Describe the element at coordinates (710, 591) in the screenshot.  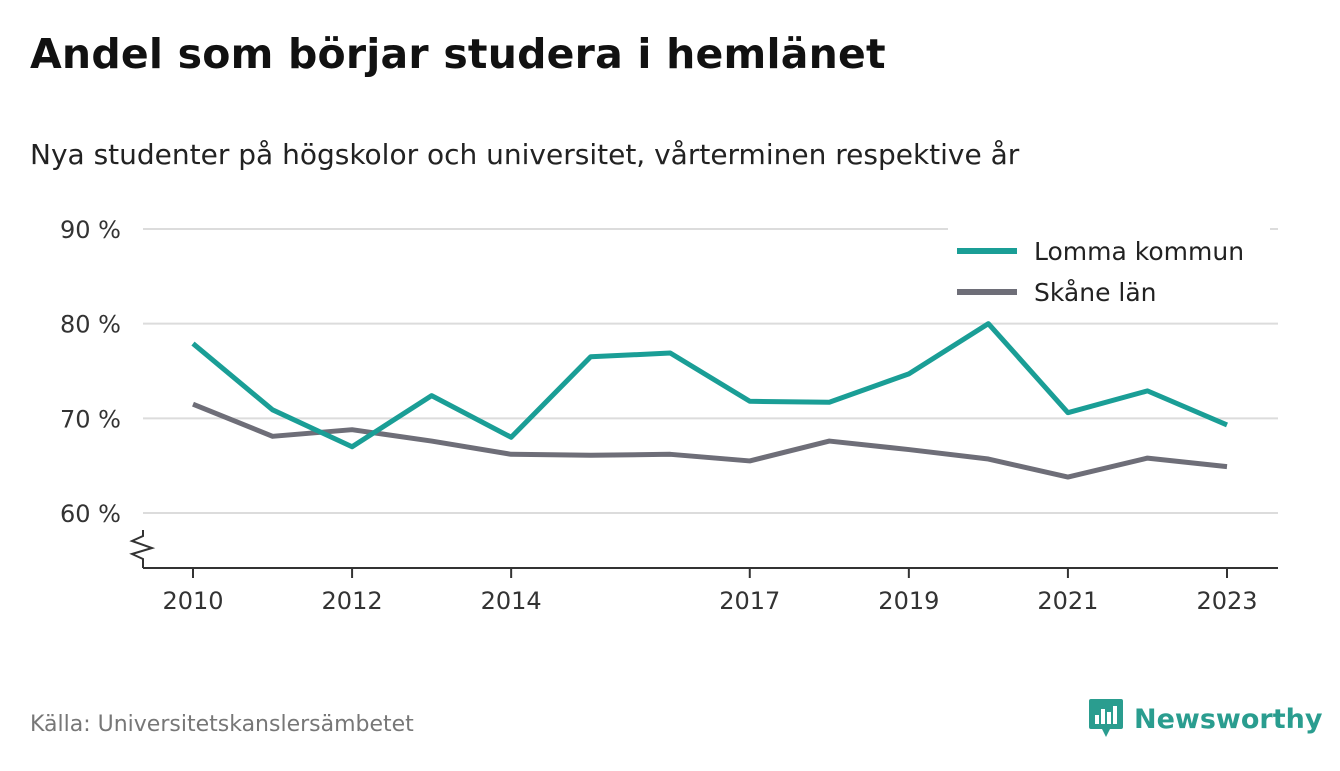
I see `x-axis-ticks: 2010 2012 2014 2017 2019 2021 2023` at that location.